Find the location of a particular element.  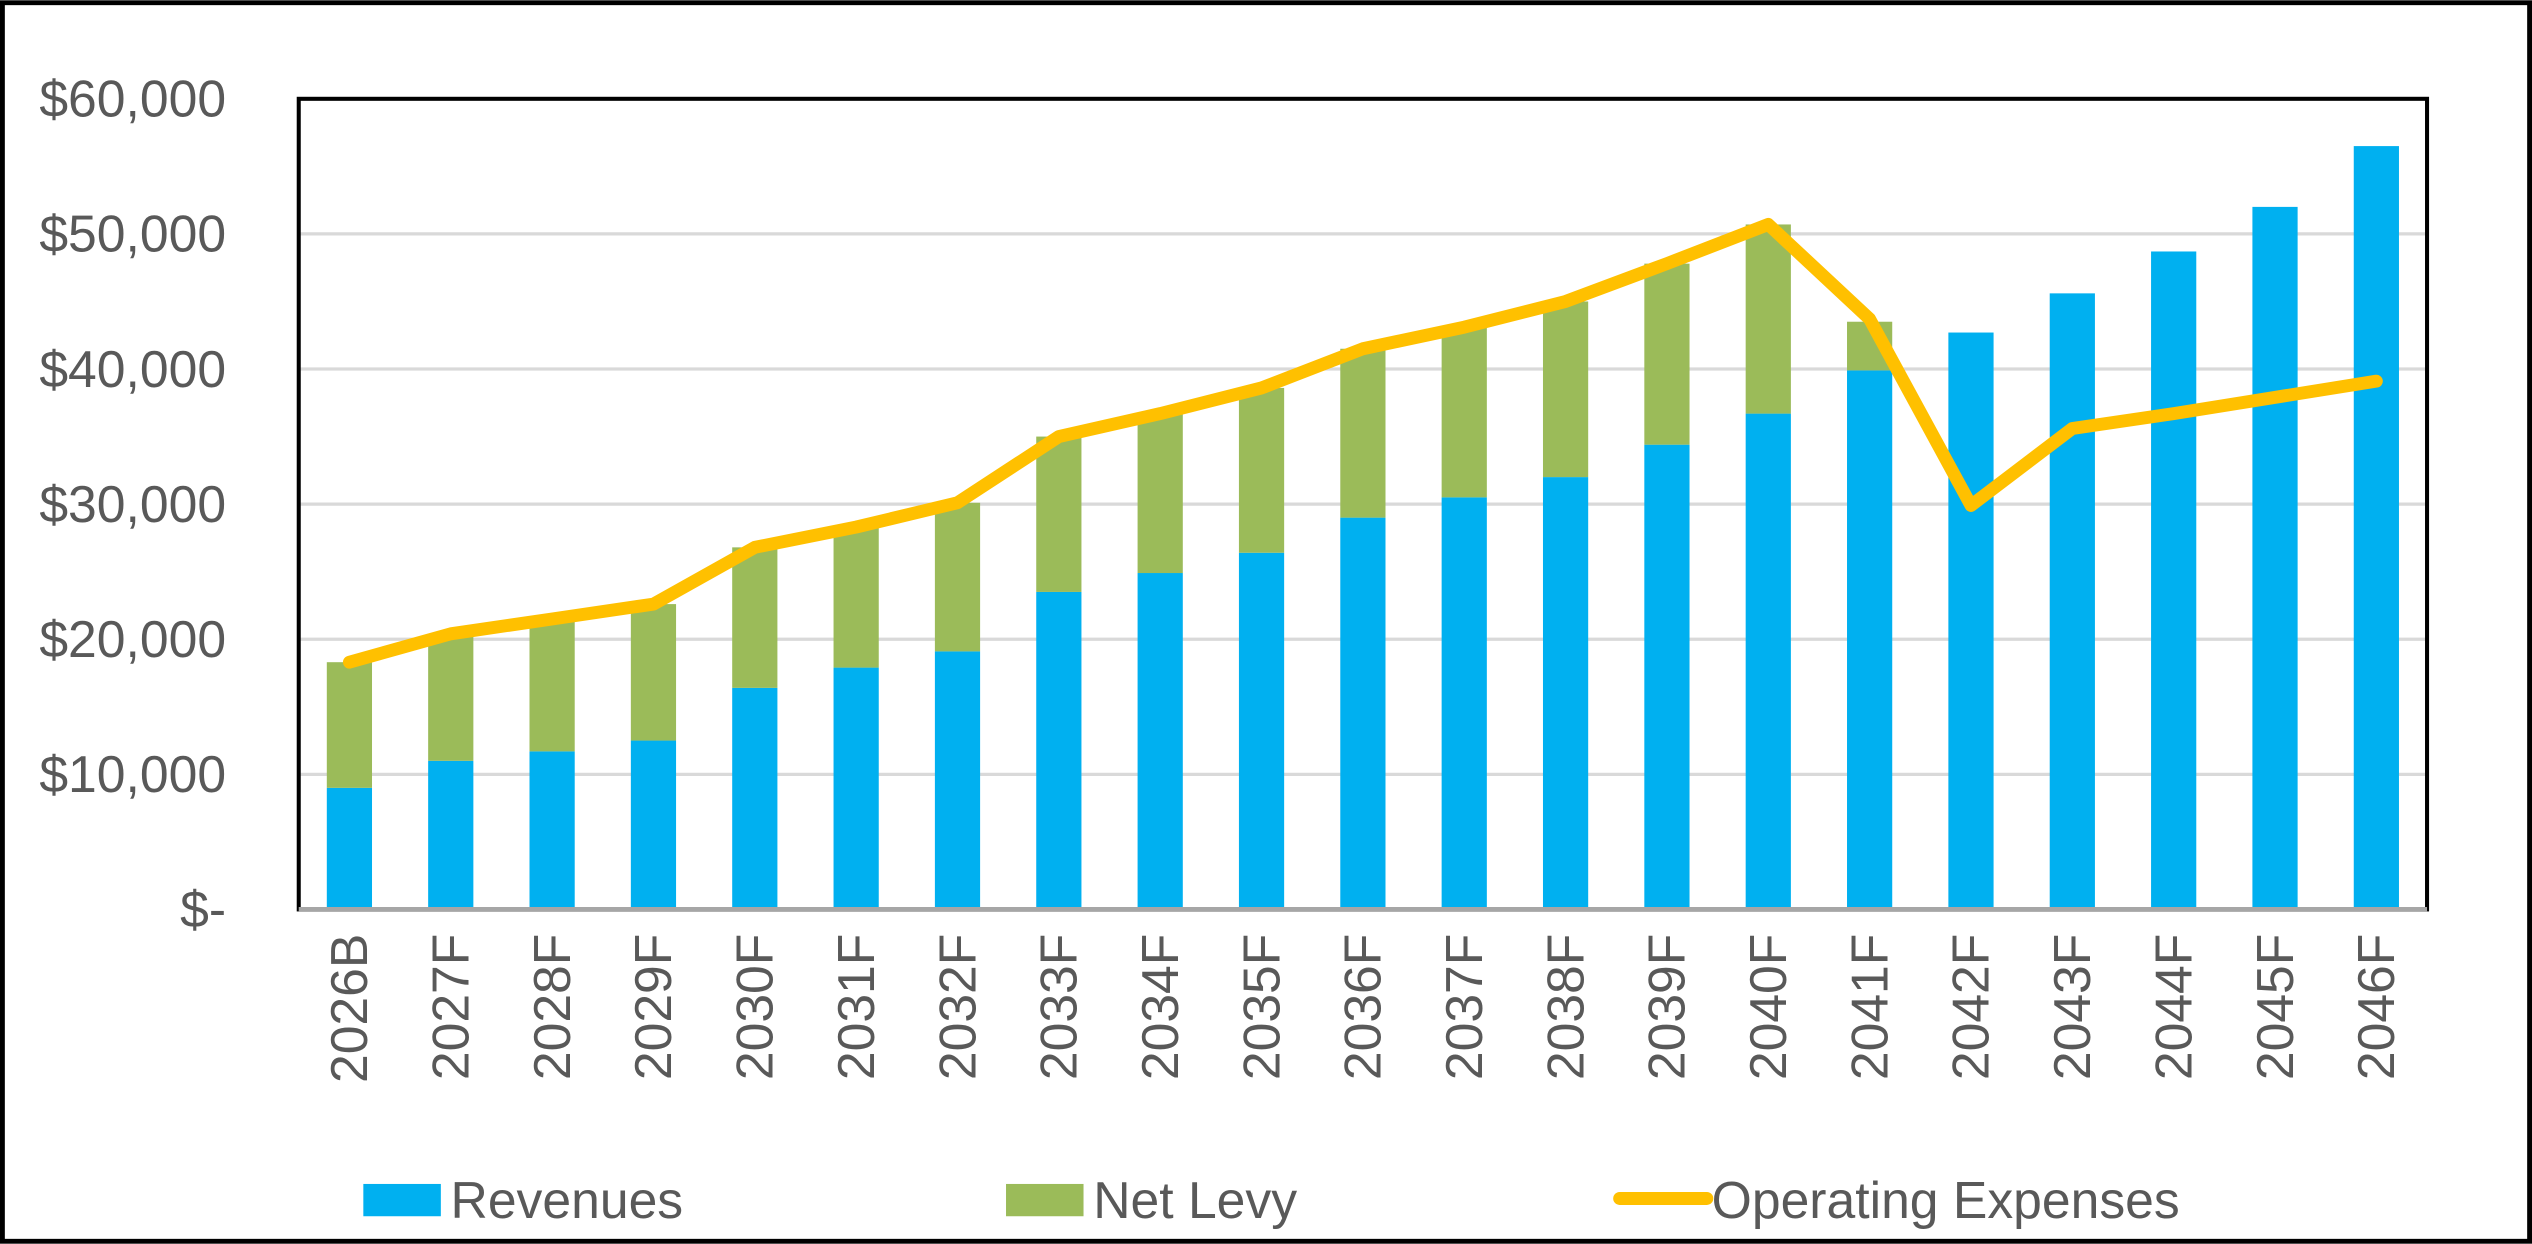

x-tick-label: 2031F is located at coordinates (856, 1007).